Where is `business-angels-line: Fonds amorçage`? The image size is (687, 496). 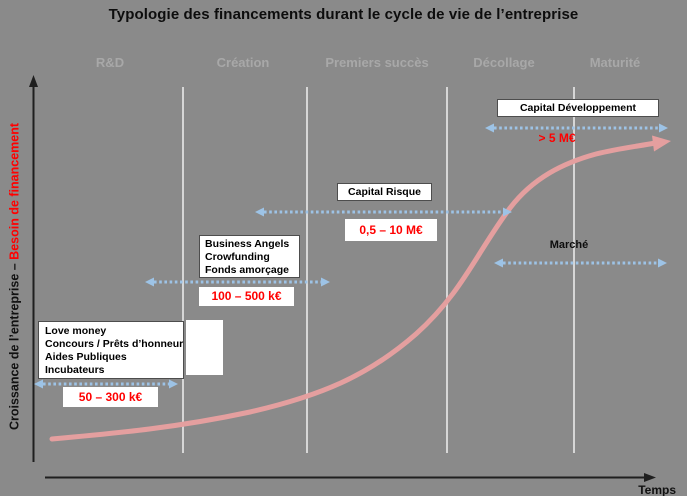 business-angels-line: Fonds amorçage is located at coordinates (247, 270).